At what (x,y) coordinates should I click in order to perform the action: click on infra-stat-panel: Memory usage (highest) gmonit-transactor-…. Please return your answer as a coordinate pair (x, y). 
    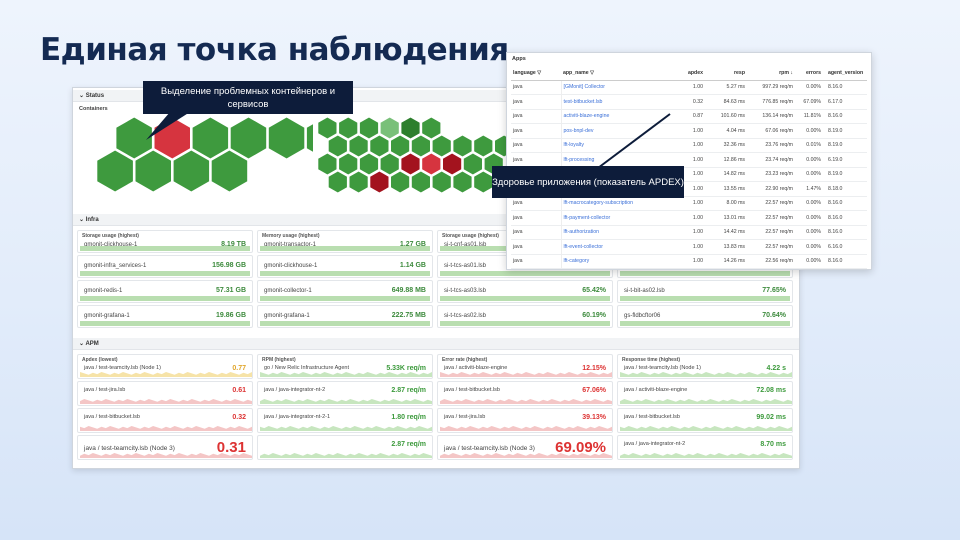
    Looking at the image, I should click on (345, 241).